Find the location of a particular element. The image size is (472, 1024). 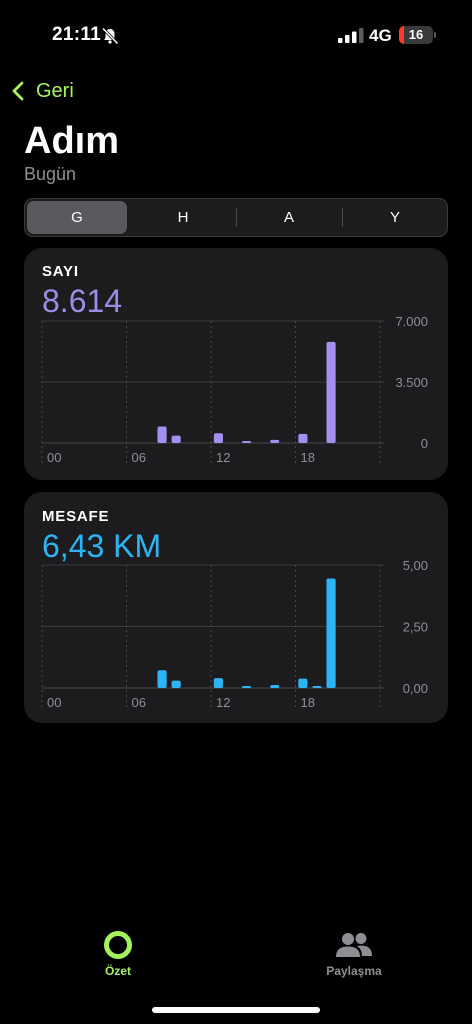

steps-value: 8.614 is located at coordinates (82, 301).